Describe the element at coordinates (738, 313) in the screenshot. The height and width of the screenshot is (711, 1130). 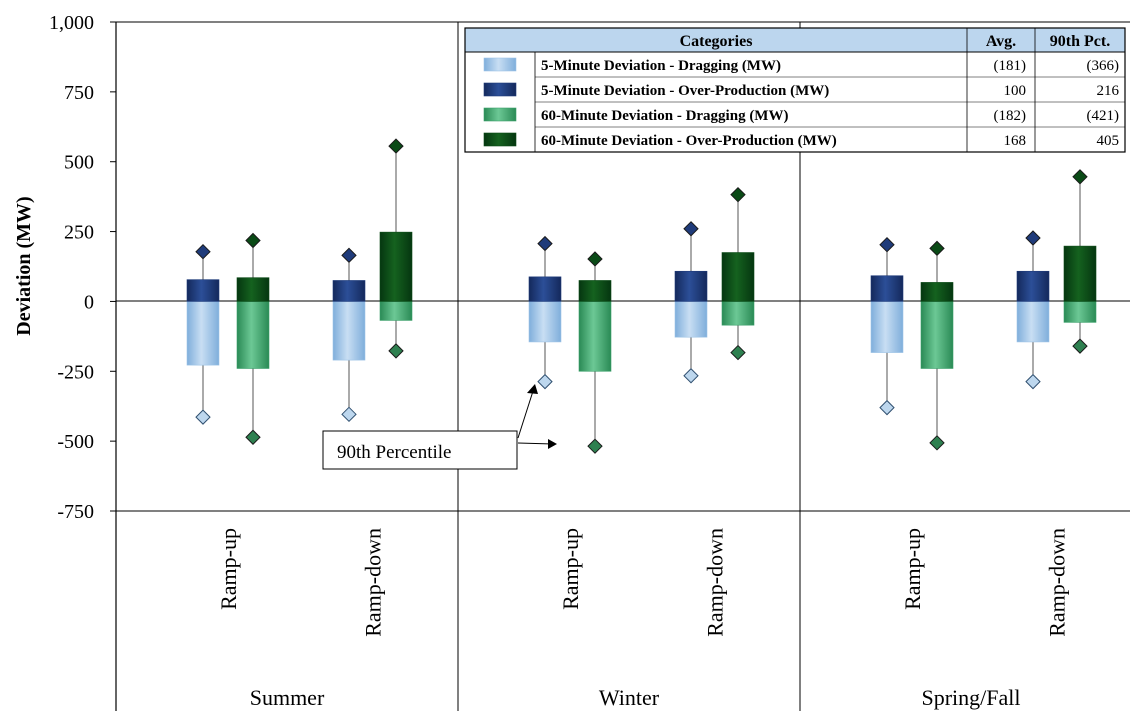
I see `bar-winter-ramp-down-s2` at that location.